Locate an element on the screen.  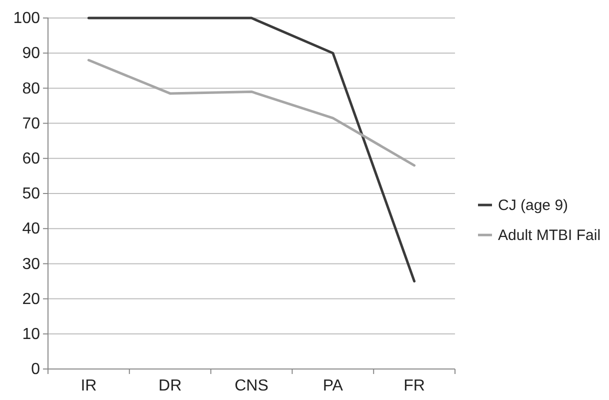
line-series is located at coordinates (251, 112).